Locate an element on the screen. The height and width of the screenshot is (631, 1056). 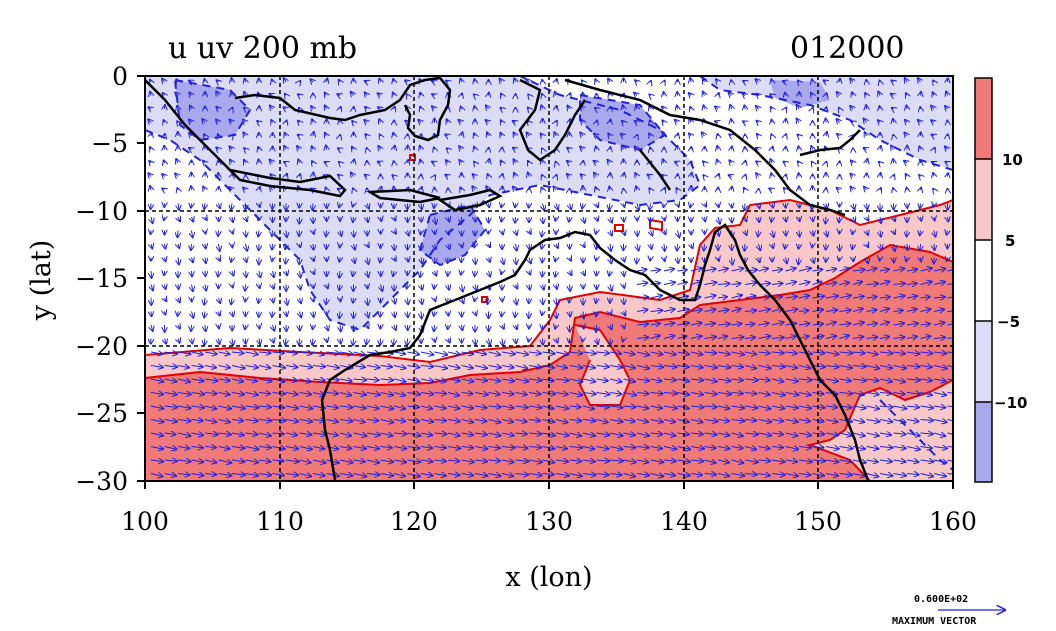
y-axis-label: y (lat) is located at coordinates (41, 281).